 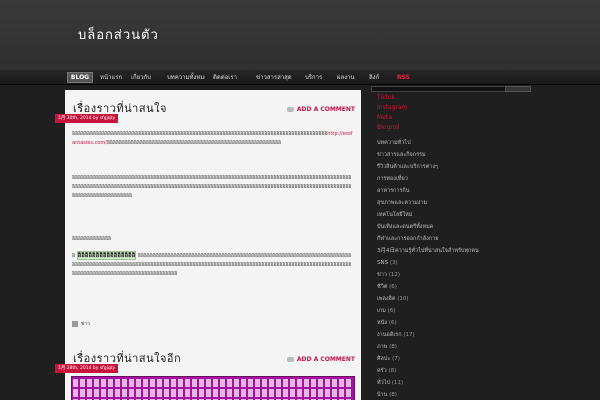 What do you see at coordinates (75, 323) in the screenshot?
I see `tag-icon` at bounding box center [75, 323].